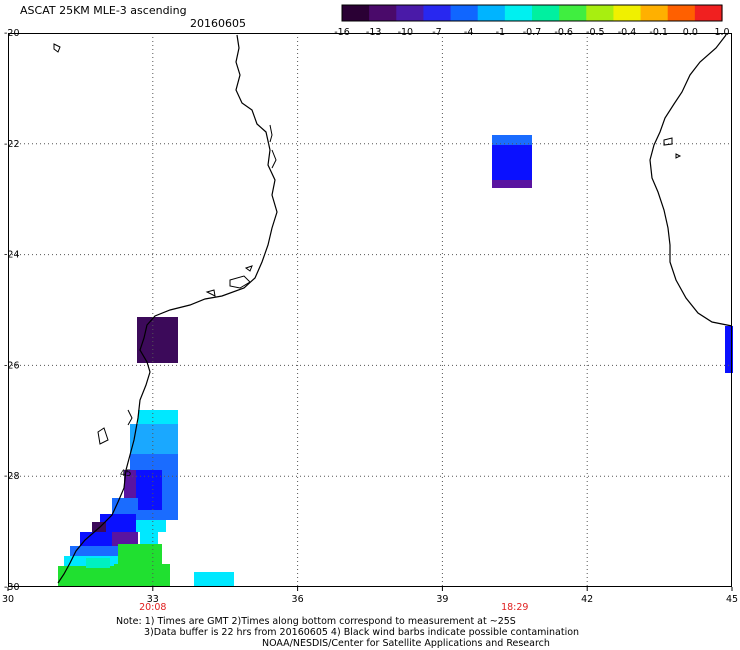 This screenshot has height=650, width=740. What do you see at coordinates (595, 31) in the screenshot?
I see `colorbar-label: -0.5` at bounding box center [595, 31].